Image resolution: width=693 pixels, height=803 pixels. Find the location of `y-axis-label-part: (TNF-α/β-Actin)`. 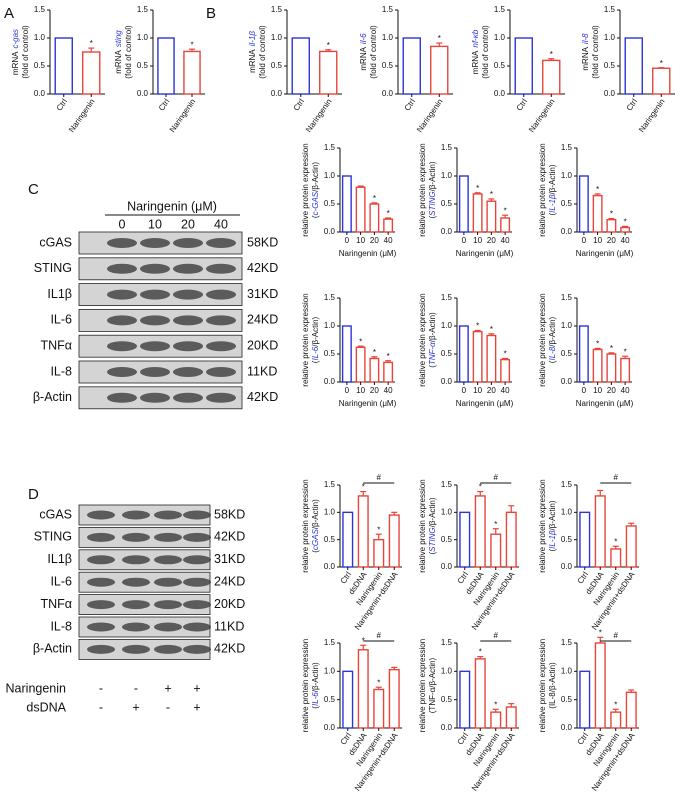

y-axis-label-part: (TNF-α/β-Actin) is located at coordinates (432, 685).